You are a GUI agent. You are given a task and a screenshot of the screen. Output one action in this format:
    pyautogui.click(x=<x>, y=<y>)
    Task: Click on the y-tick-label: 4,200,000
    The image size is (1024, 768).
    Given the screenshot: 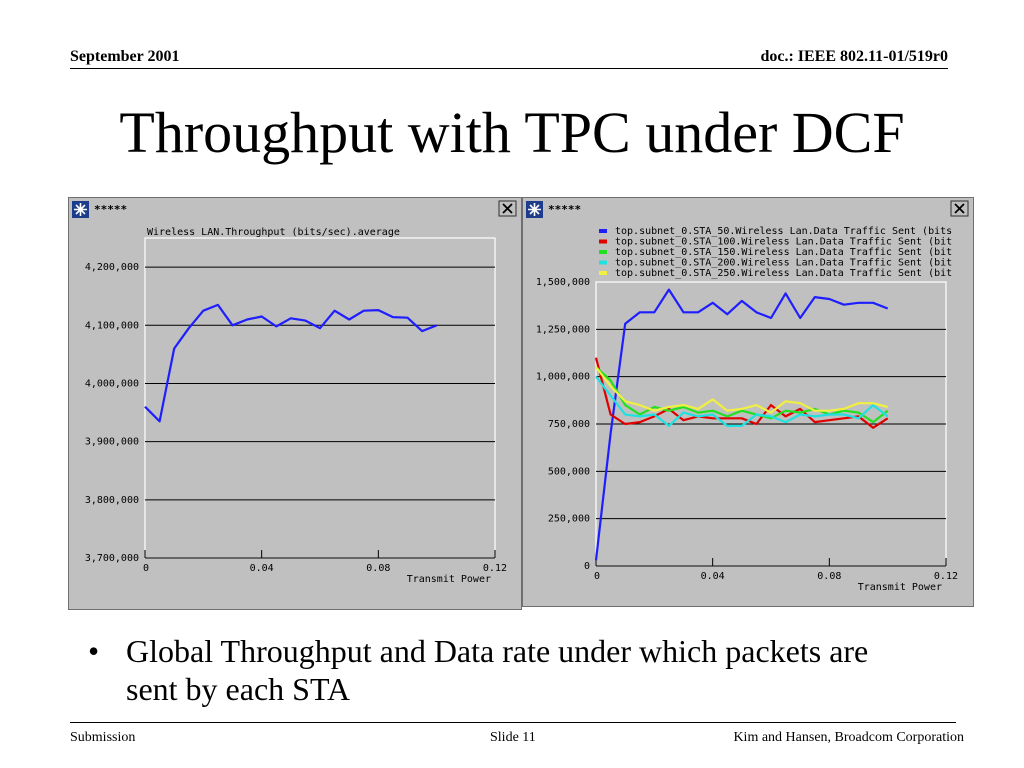 What is the action you would take?
    pyautogui.click(x=112, y=267)
    